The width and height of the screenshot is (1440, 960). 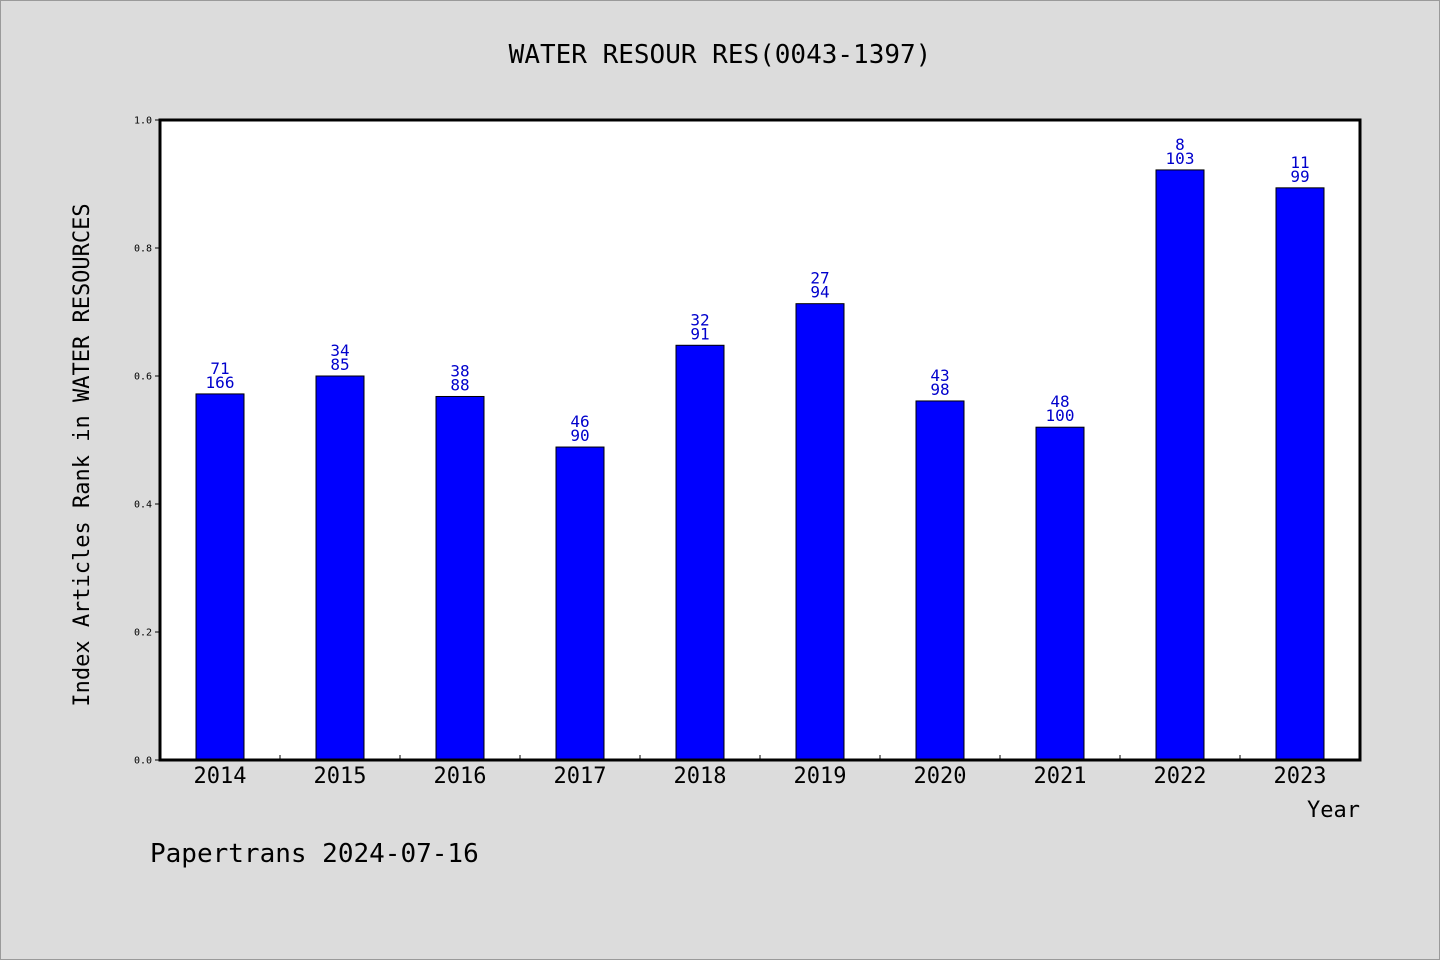 What do you see at coordinates (1059, 401) in the screenshot?
I see `rank-label: 48` at bounding box center [1059, 401].